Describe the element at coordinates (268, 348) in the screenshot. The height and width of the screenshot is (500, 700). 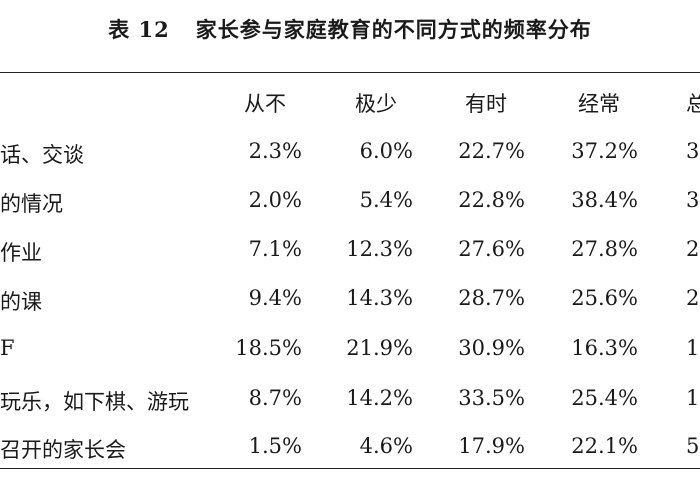
I see `cell-never: 18.5%` at that location.